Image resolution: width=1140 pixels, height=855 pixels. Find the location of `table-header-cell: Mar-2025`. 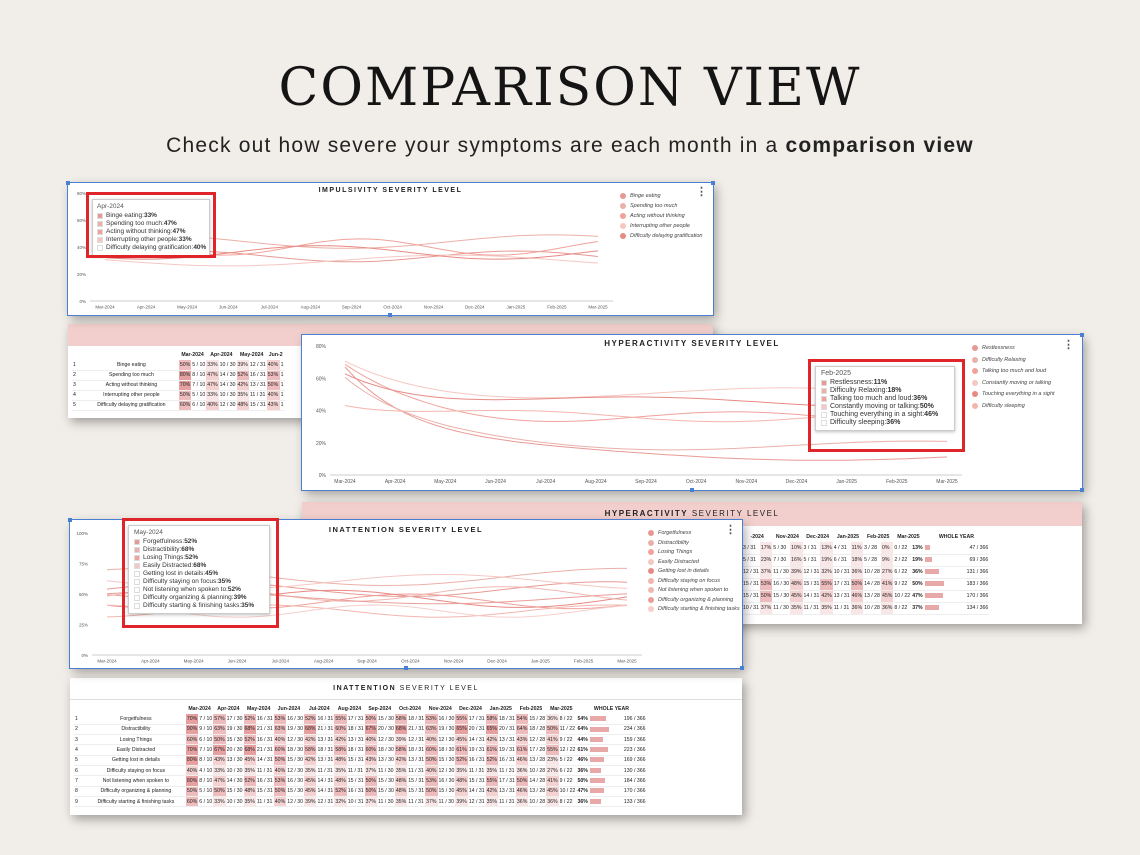

table-header-cell: Mar-2025 is located at coordinates (561, 709).